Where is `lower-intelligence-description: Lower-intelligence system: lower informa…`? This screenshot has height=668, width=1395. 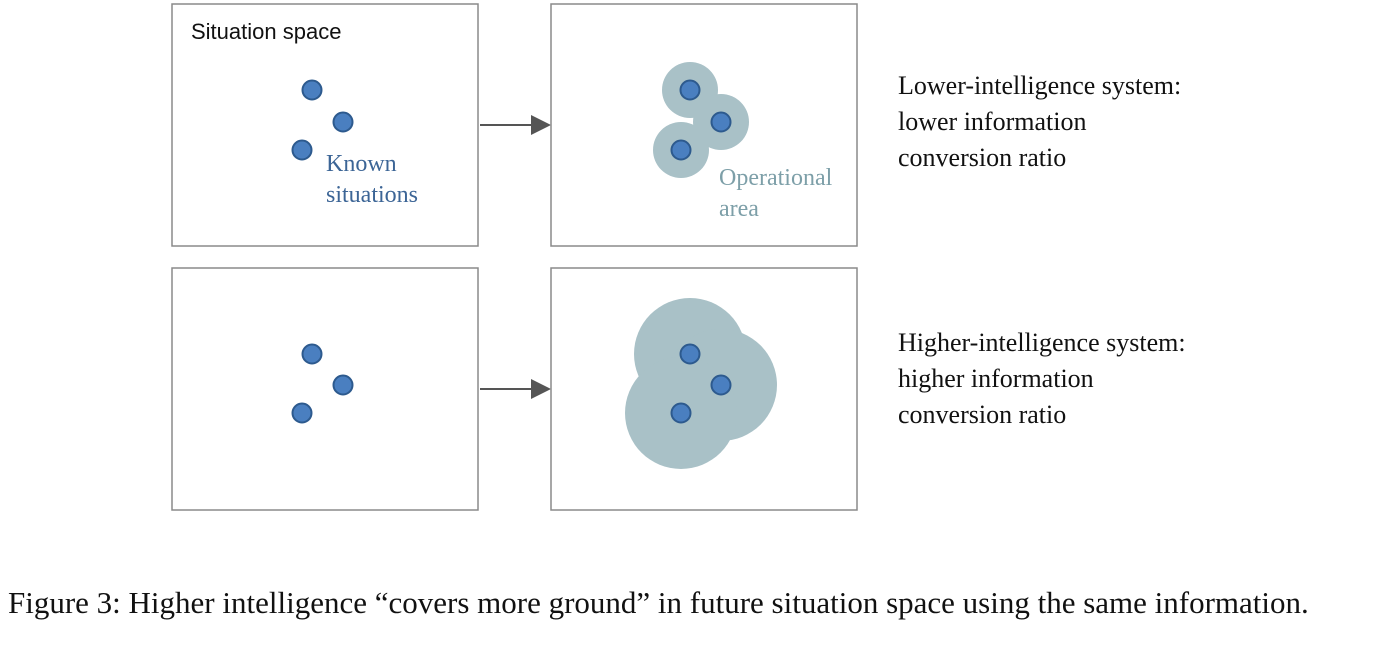 lower-intelligence-description: Lower-intelligence system: lower informa… is located at coordinates (1039, 122).